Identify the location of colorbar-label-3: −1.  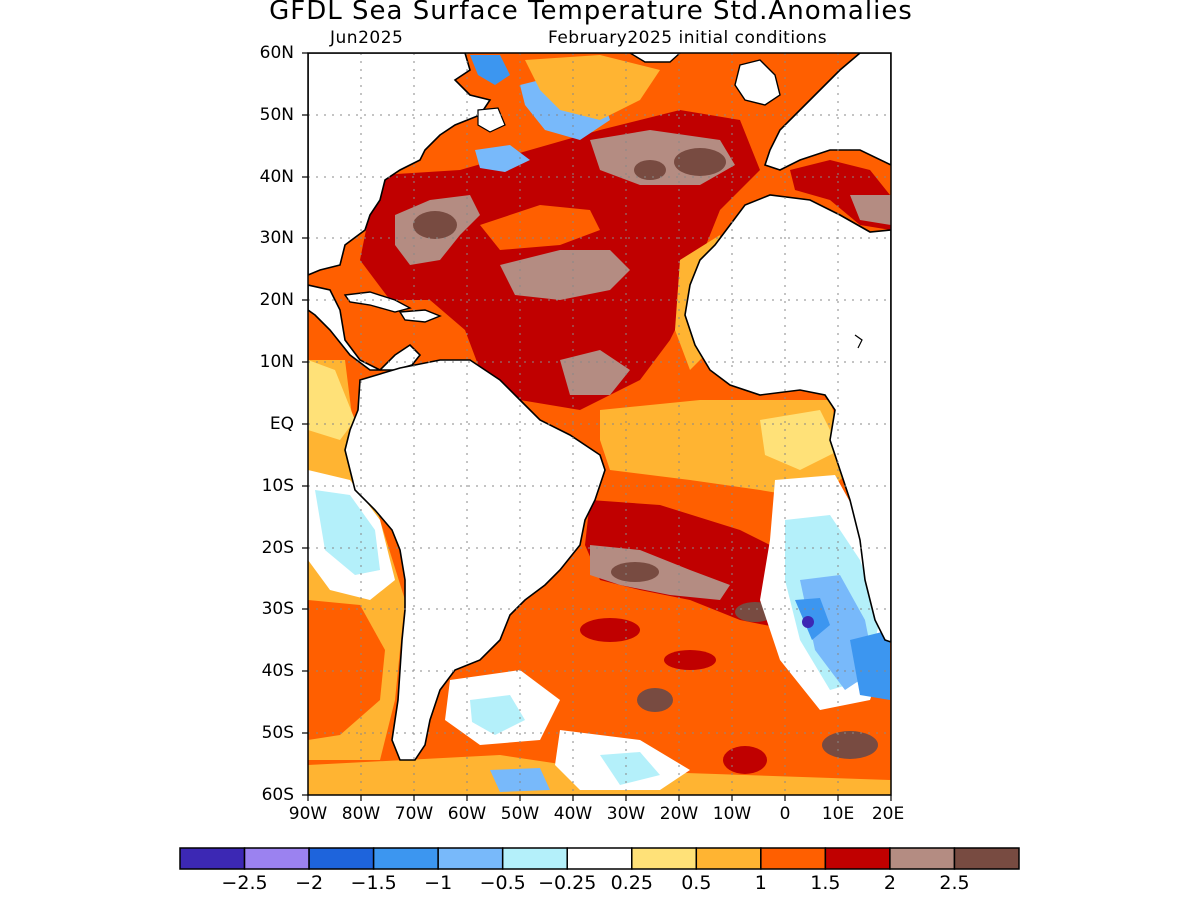
(438, 883).